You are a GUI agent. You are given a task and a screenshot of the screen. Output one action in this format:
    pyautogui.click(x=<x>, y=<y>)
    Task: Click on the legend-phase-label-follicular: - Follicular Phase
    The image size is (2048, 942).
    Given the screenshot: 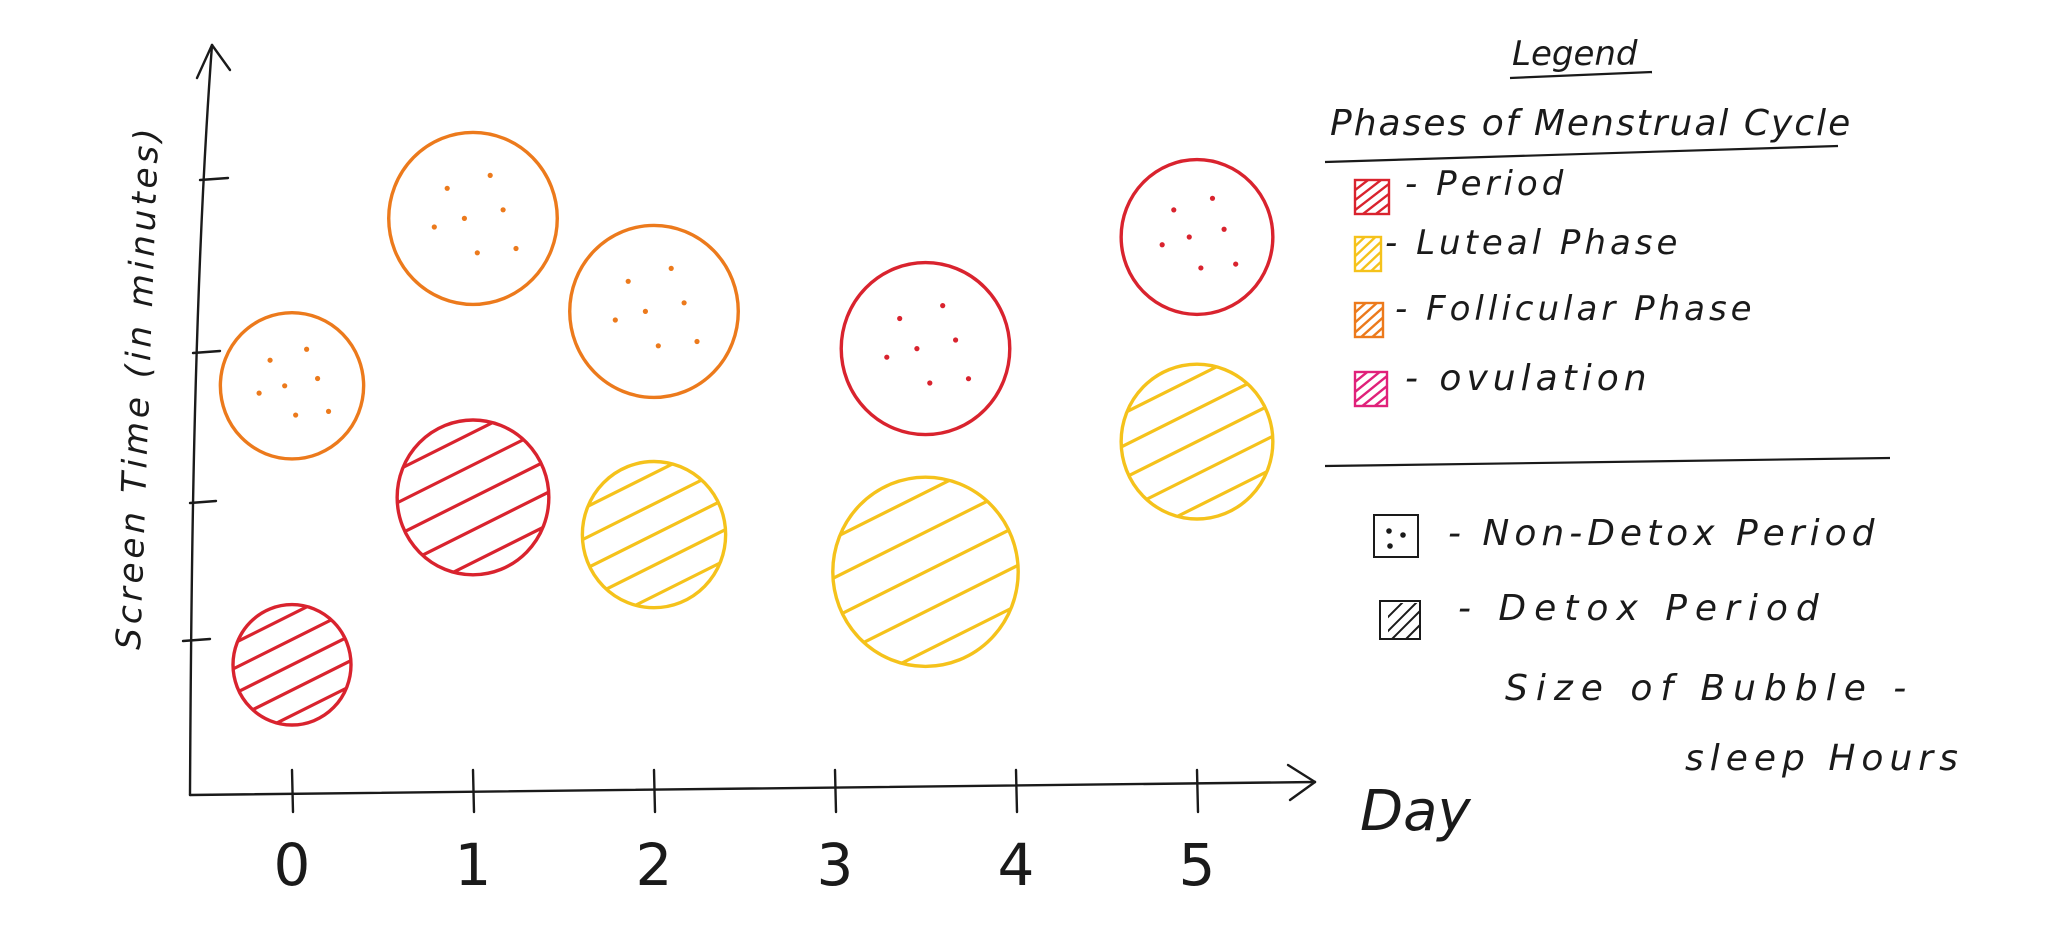 What is the action you would take?
    pyautogui.click(x=1575, y=309)
    